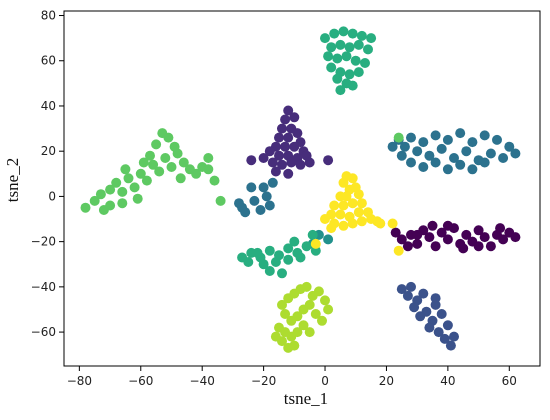  I want to click on y-axis-title: tsne_2, so click(12, 180).